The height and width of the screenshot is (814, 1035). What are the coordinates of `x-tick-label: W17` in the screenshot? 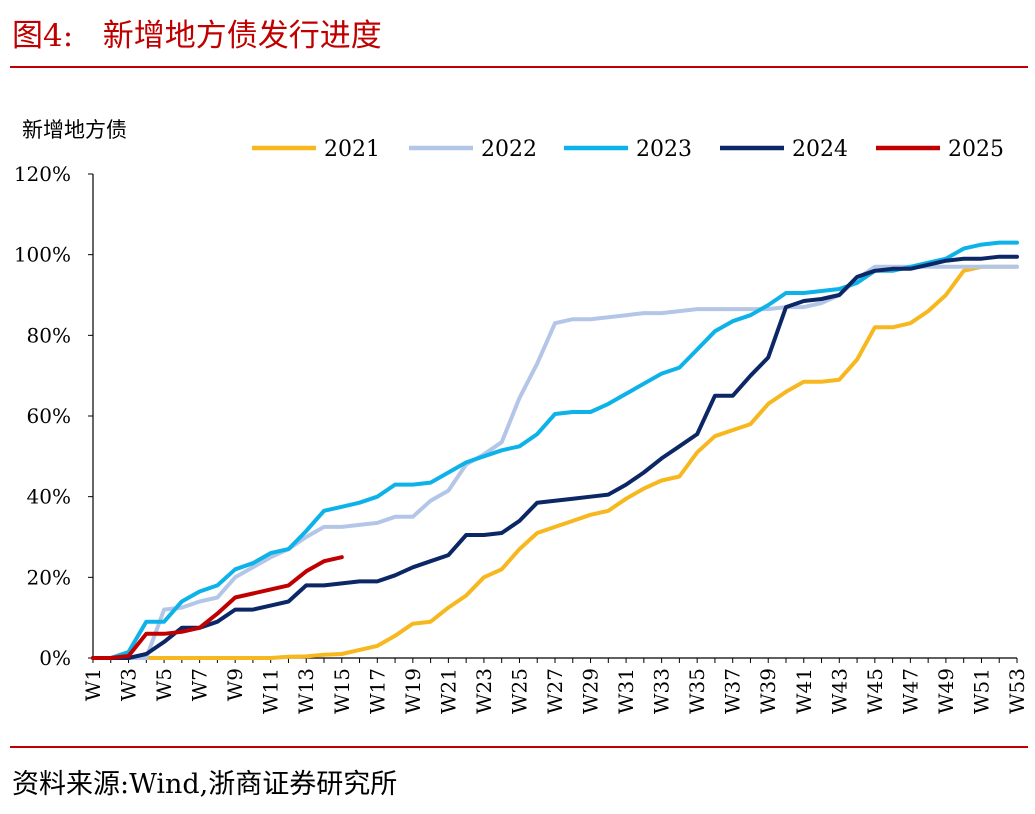 It's located at (377, 691).